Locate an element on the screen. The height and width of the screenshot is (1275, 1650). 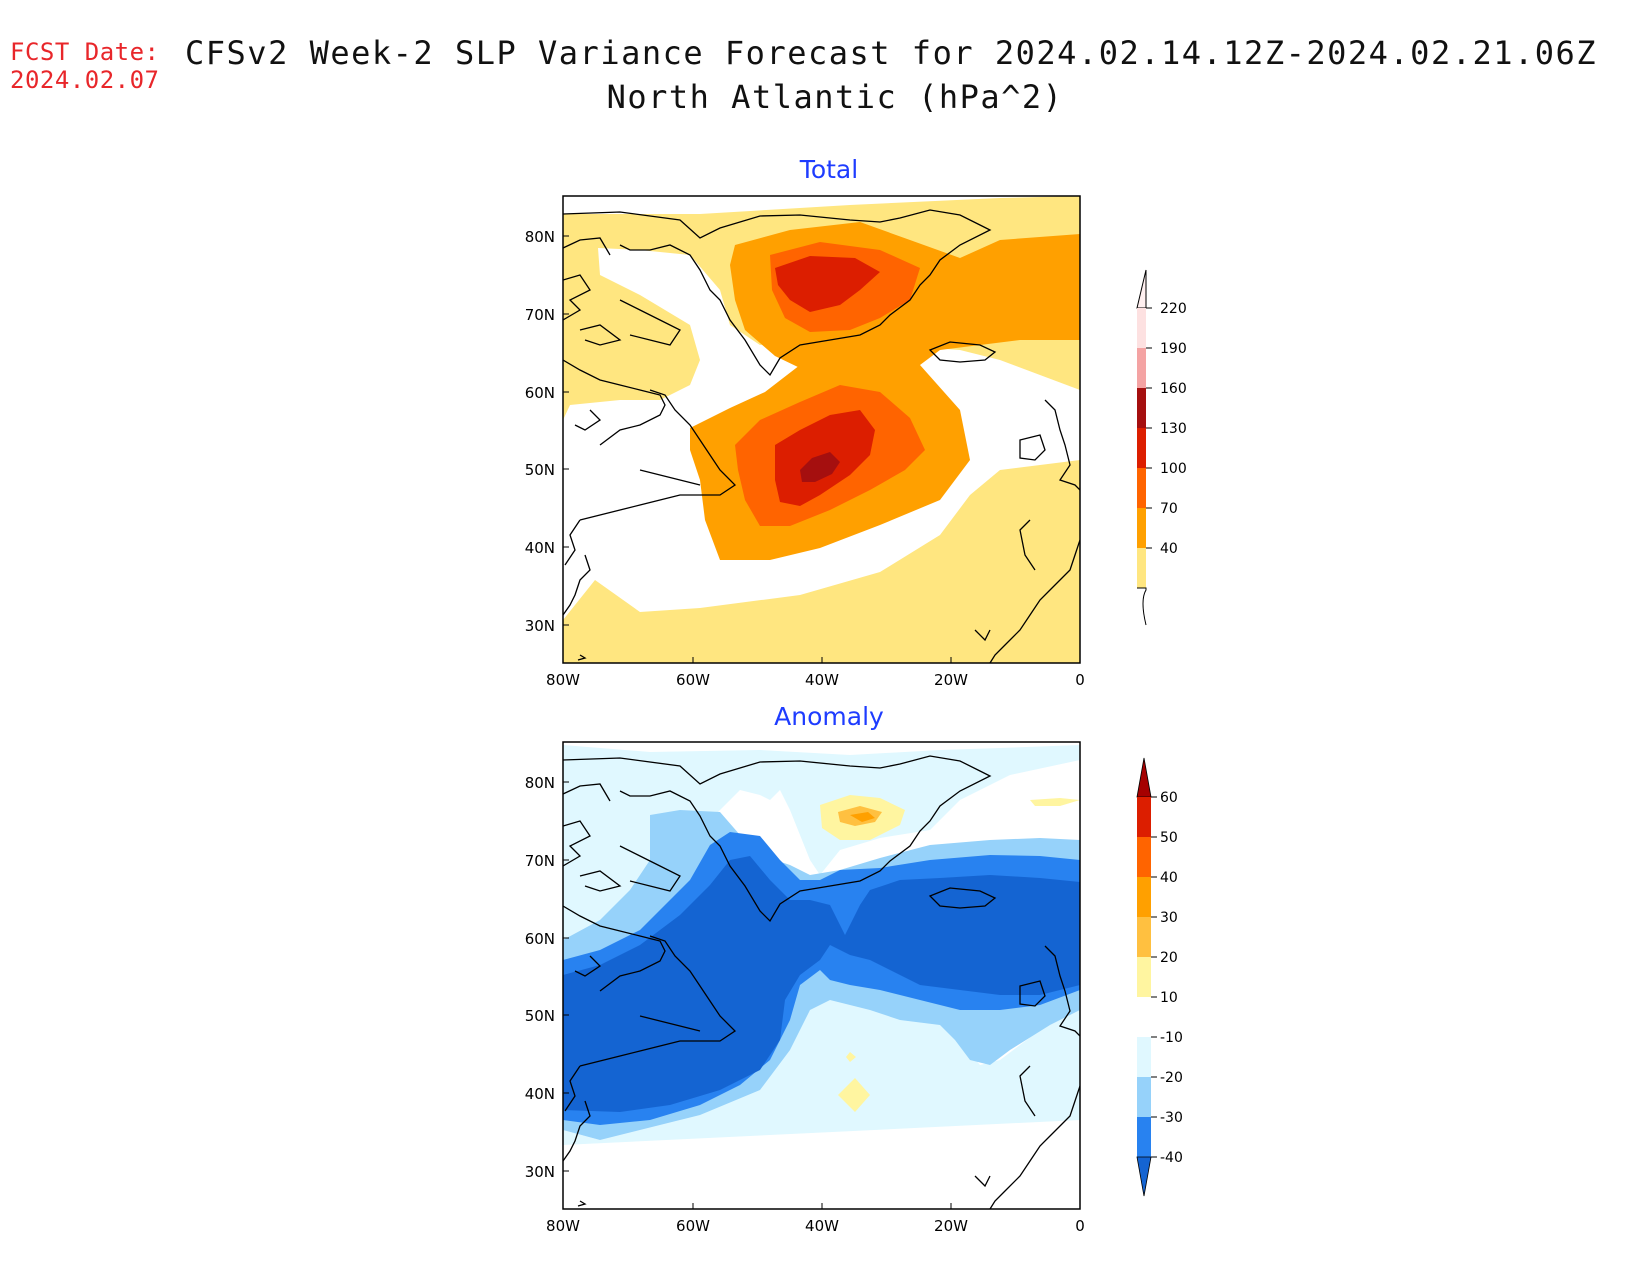
total-colorbar-bottom-arrow is located at coordinates (1142, 606).